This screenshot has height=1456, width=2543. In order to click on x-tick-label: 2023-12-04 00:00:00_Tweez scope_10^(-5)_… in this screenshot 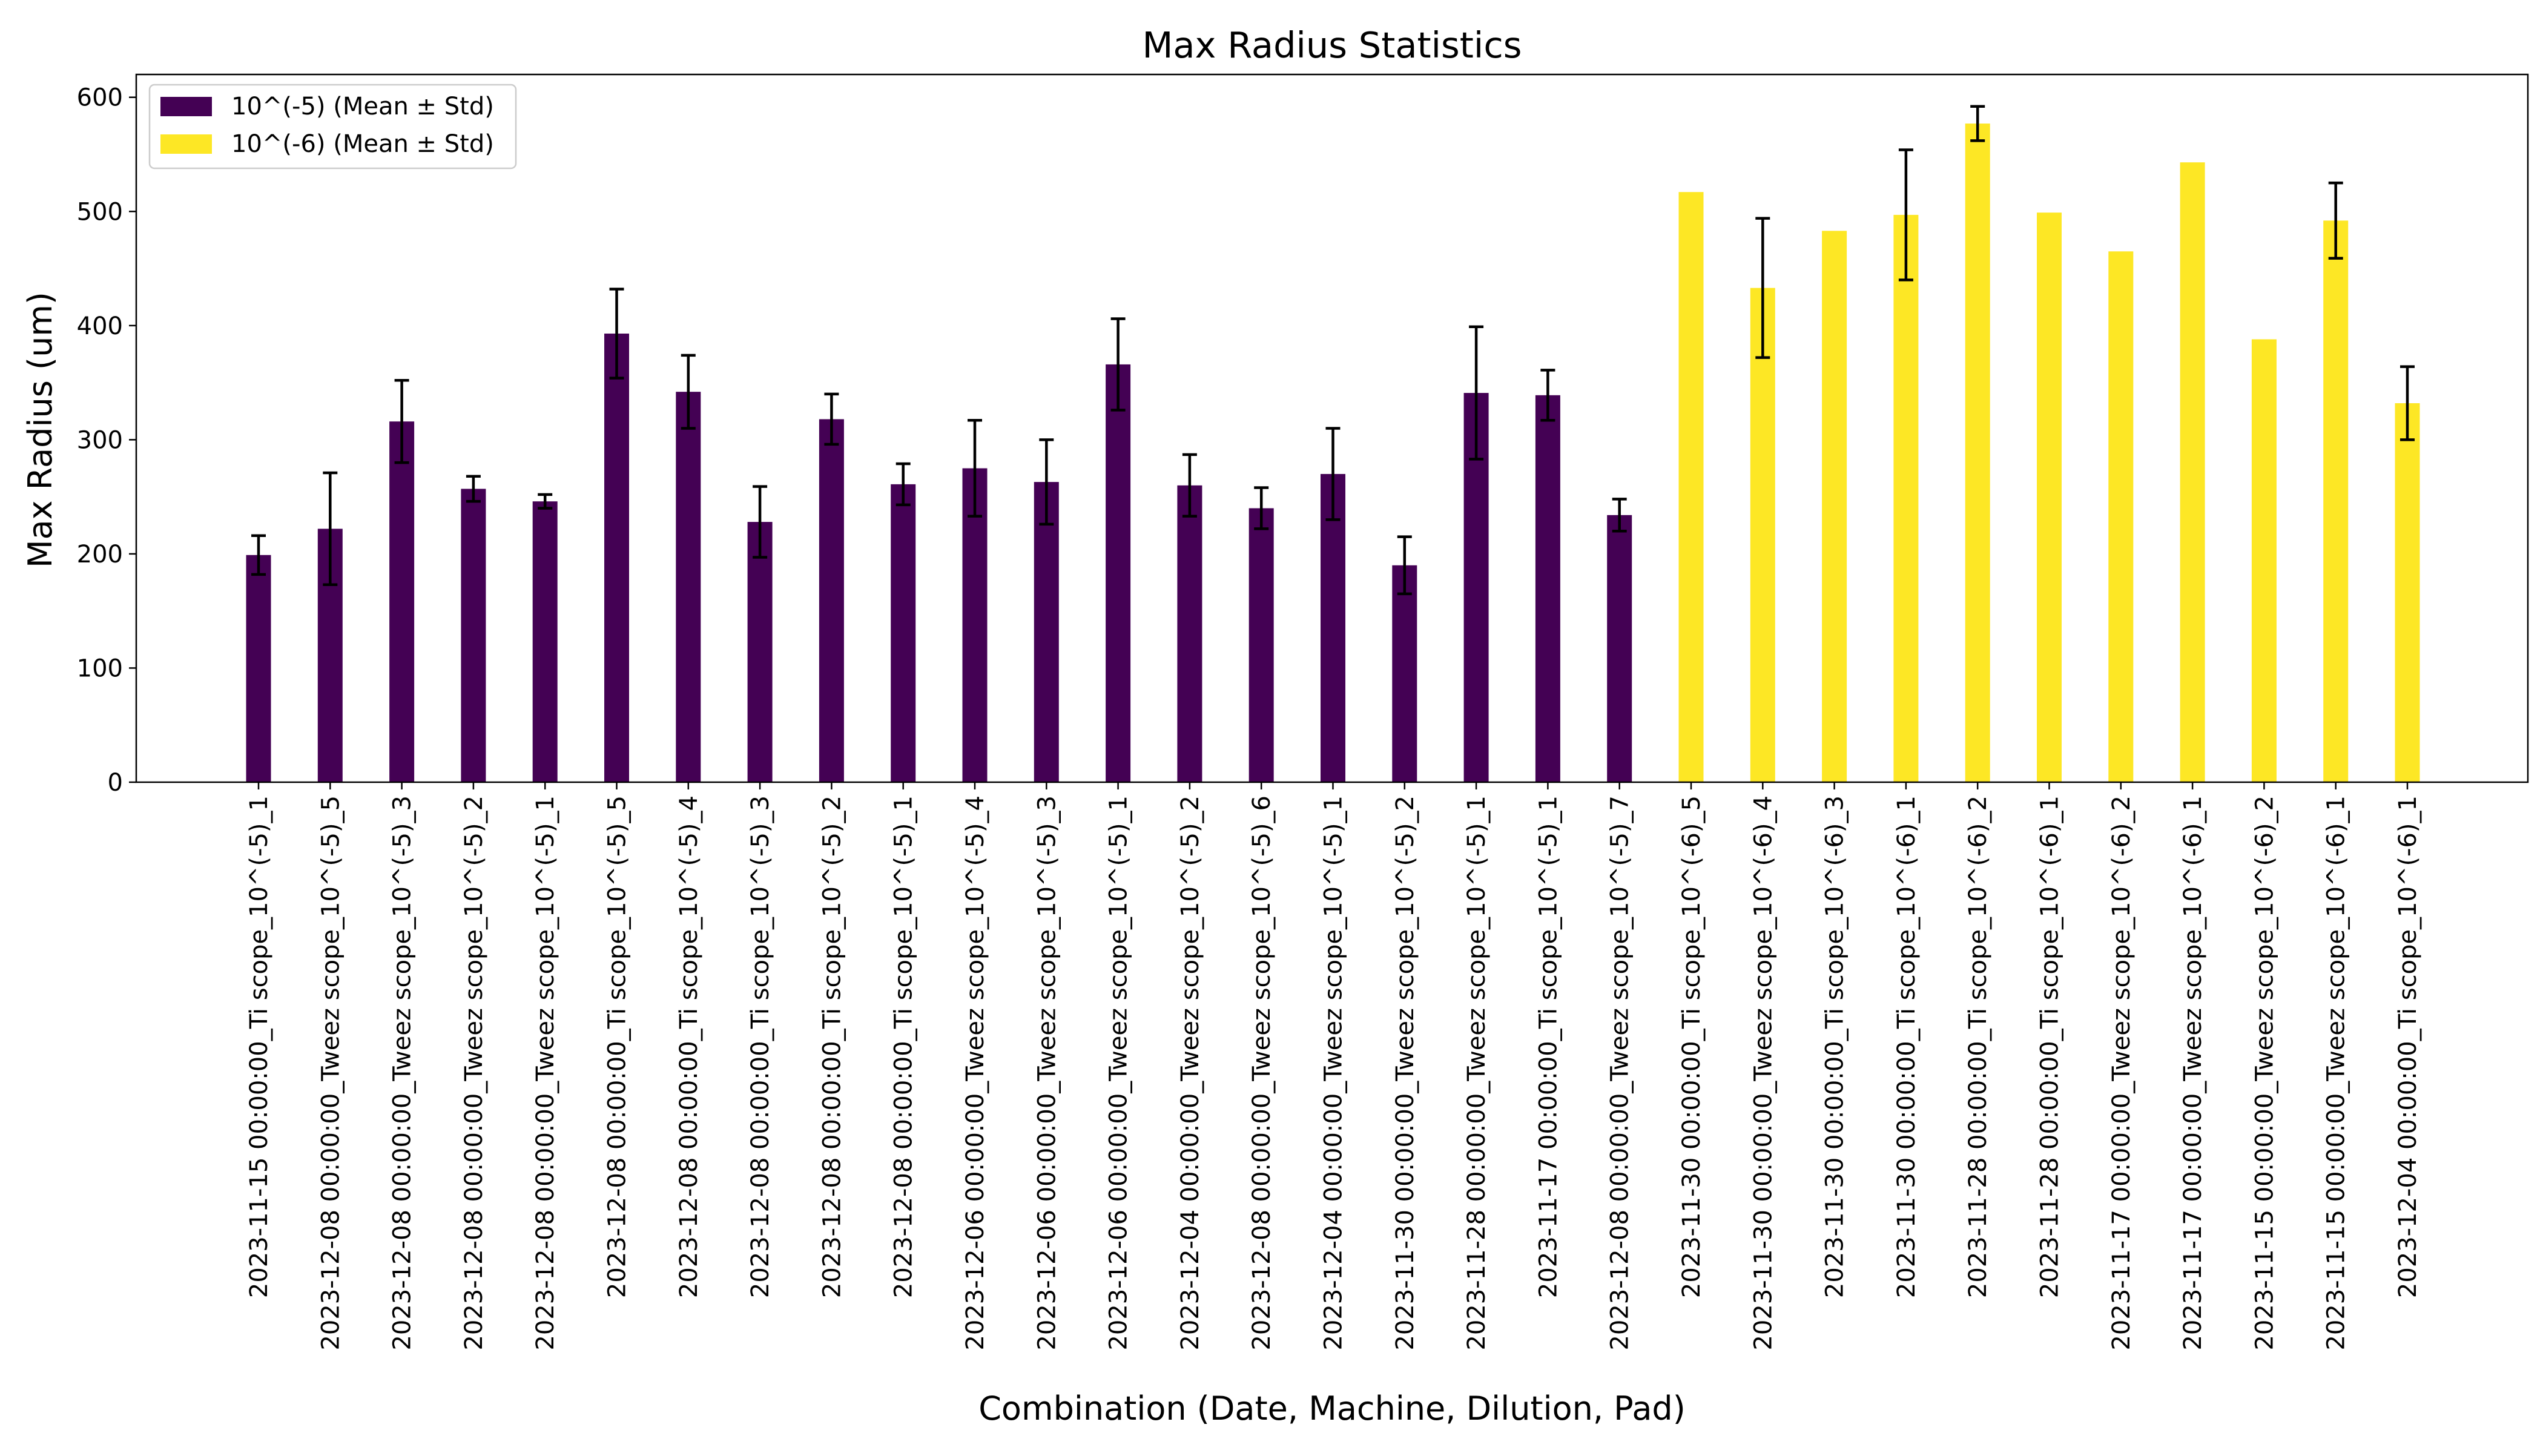, I will do `click(1190, 1073)`.